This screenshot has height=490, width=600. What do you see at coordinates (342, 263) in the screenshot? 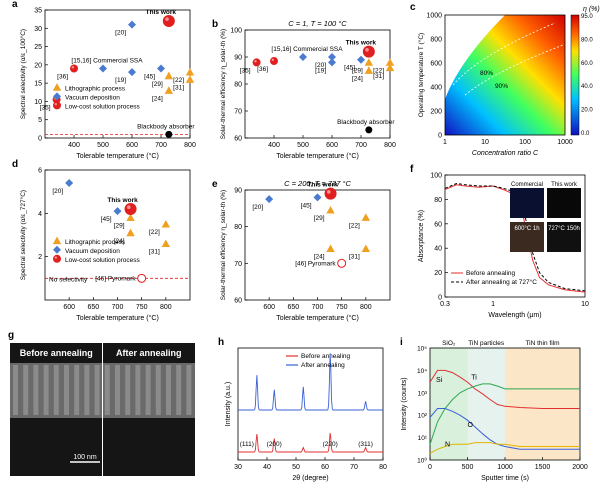
I see `open-circle-marker` at bounding box center [342, 263].